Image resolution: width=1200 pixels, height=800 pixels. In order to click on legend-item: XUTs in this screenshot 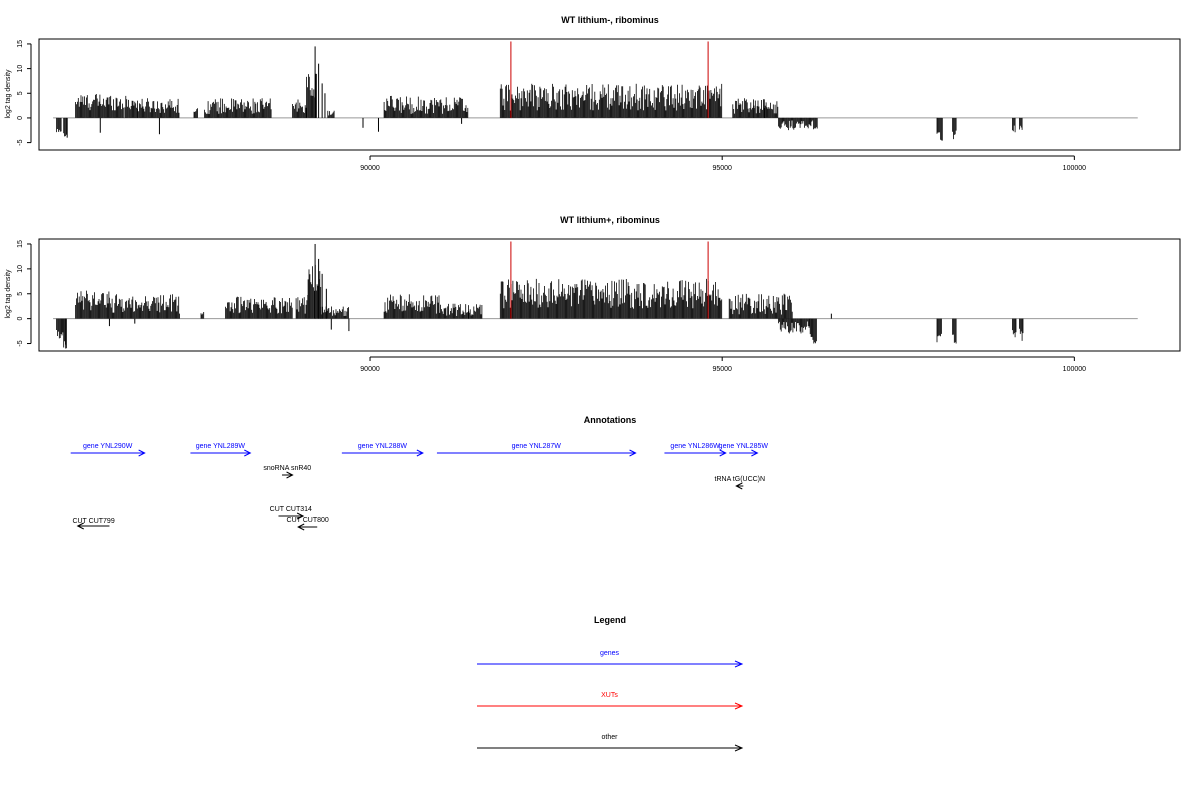, I will do `click(610, 701)`.